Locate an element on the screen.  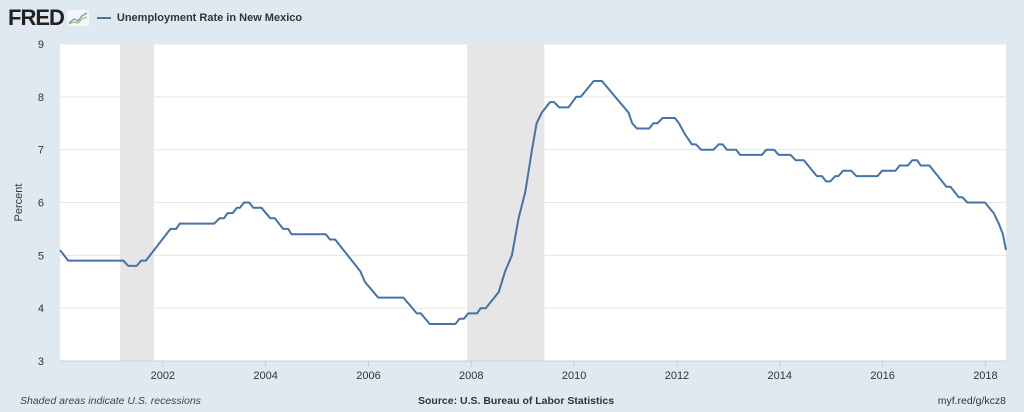
y-tick-label: 4 is located at coordinates (41, 309).